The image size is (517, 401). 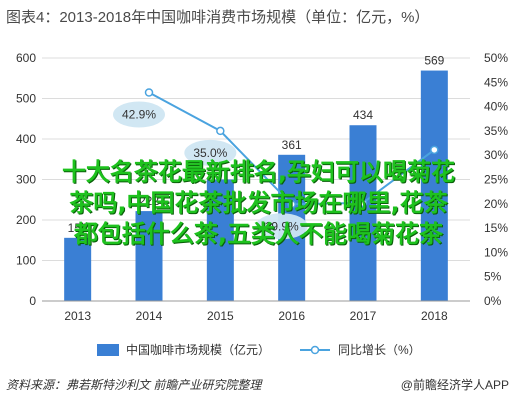 What do you see at coordinates (149, 201) in the screenshot?
I see `bar-data-label: 222` at bounding box center [149, 201].